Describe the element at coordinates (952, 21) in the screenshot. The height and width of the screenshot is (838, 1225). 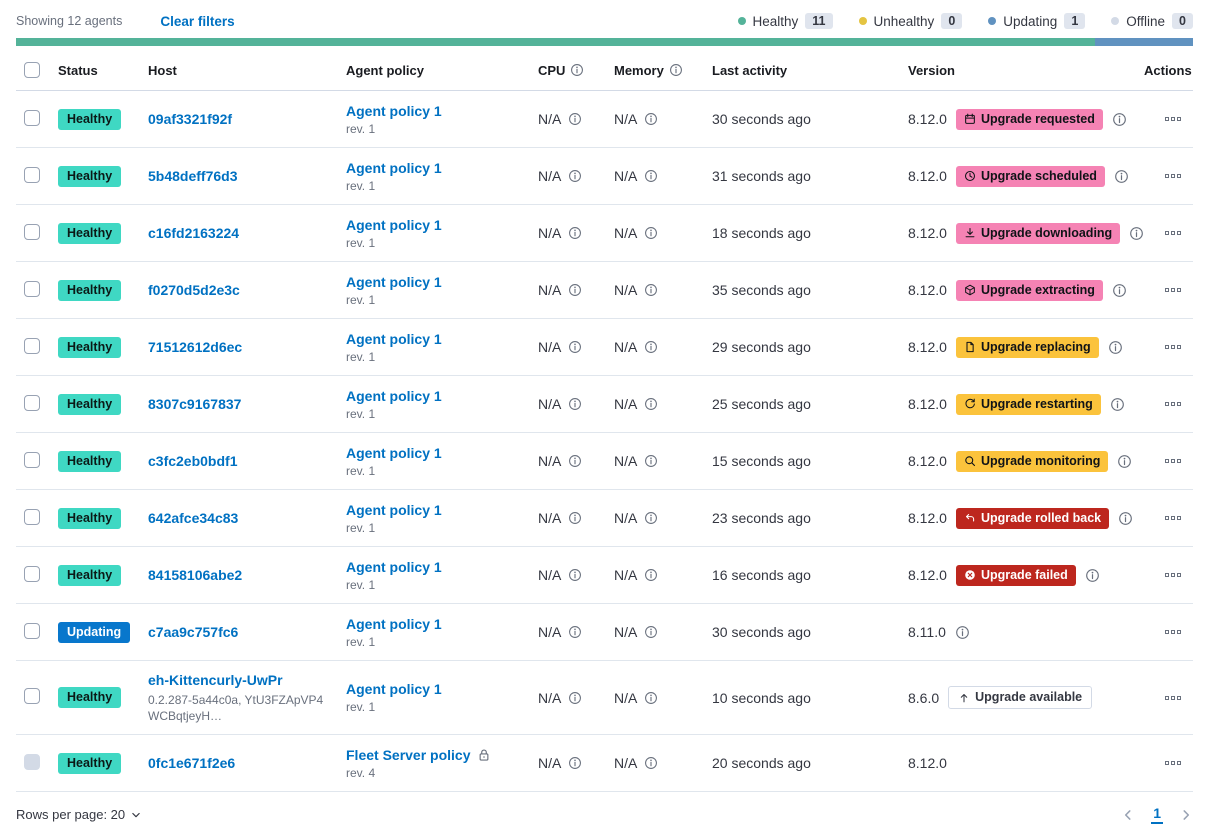
I see `legend-count-badge: 0` at that location.